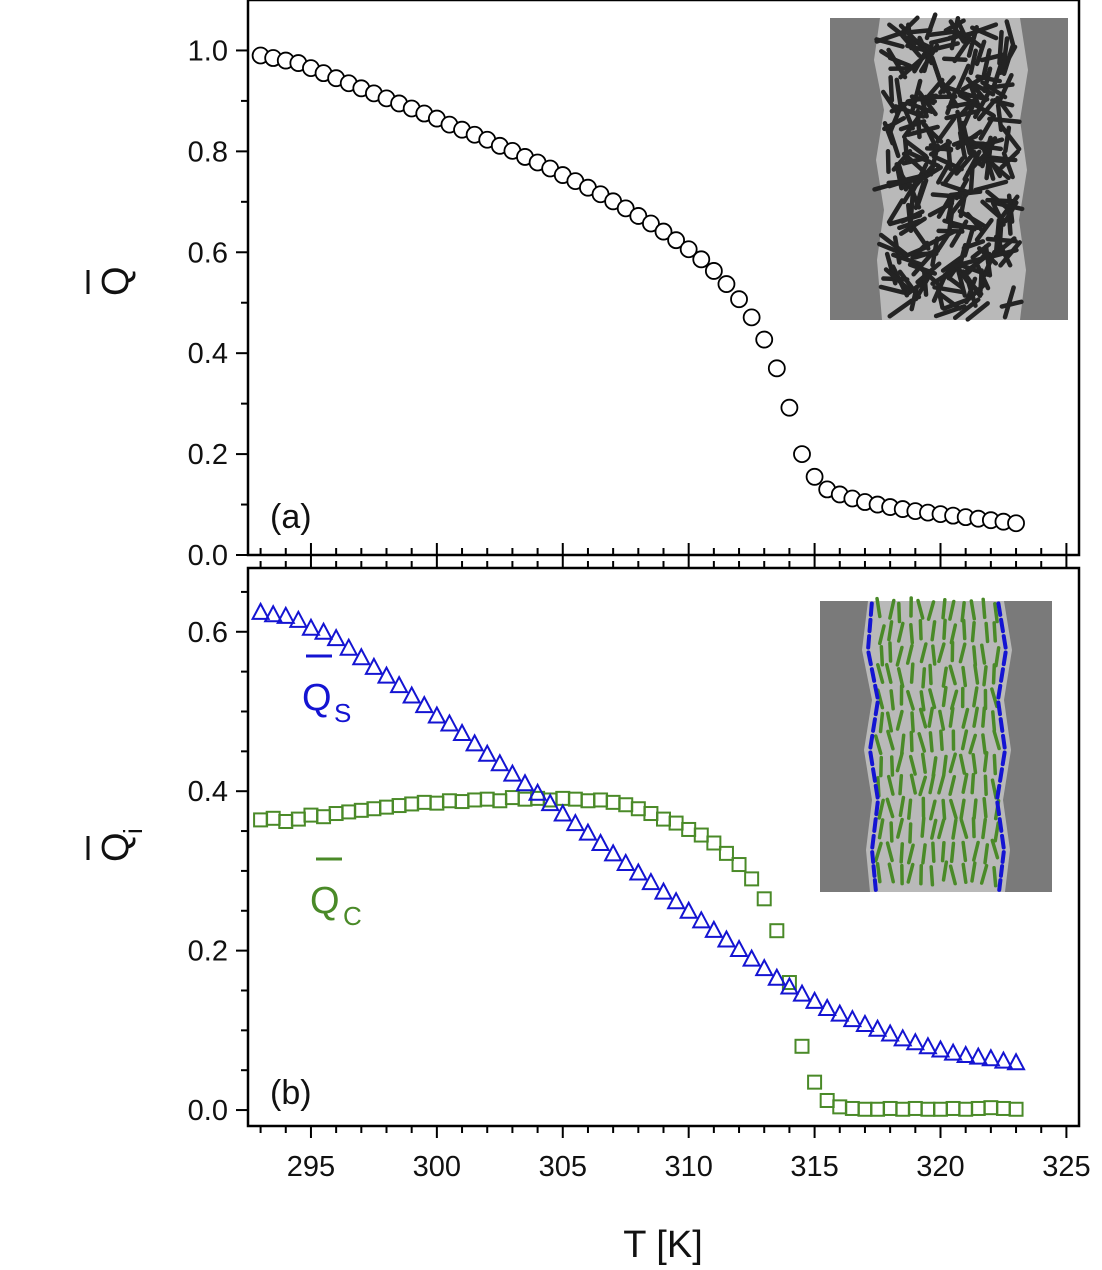 This screenshot has height=1270, width=1102. I want to click on y-tick-label: 0.0, so click(208, 556).